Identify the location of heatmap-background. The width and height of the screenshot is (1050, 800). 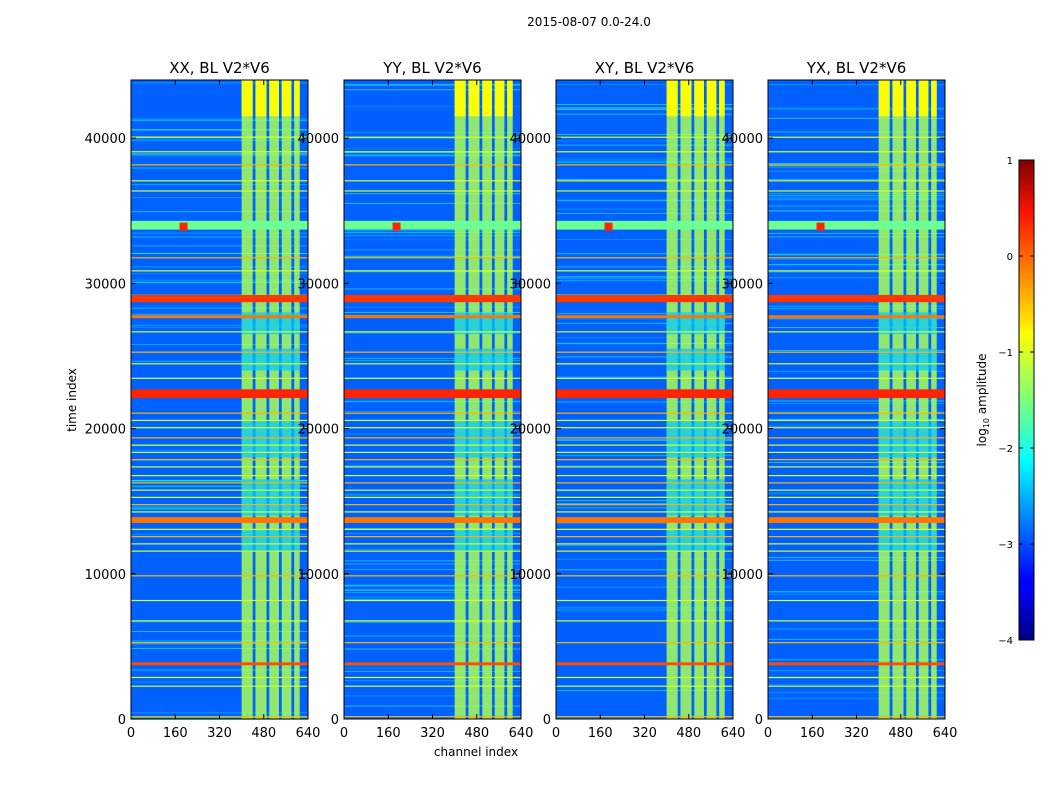
(856, 399).